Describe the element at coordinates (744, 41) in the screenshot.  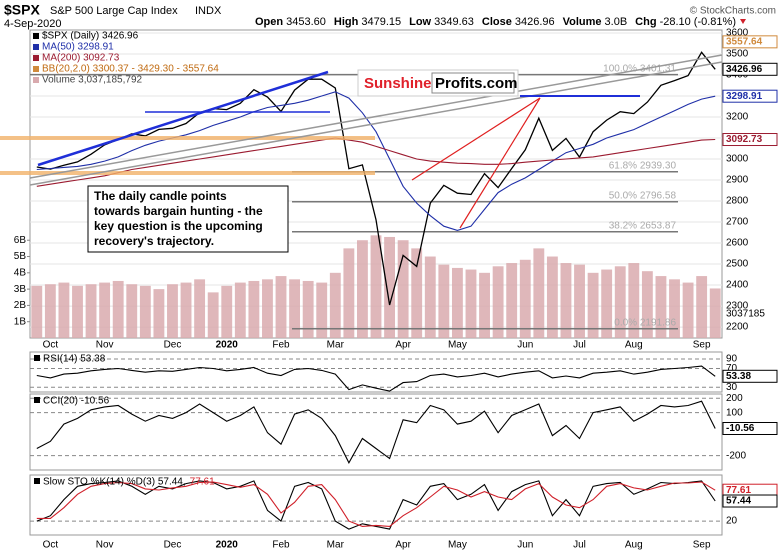
I see `value-tag-label: 3557.64` at that location.